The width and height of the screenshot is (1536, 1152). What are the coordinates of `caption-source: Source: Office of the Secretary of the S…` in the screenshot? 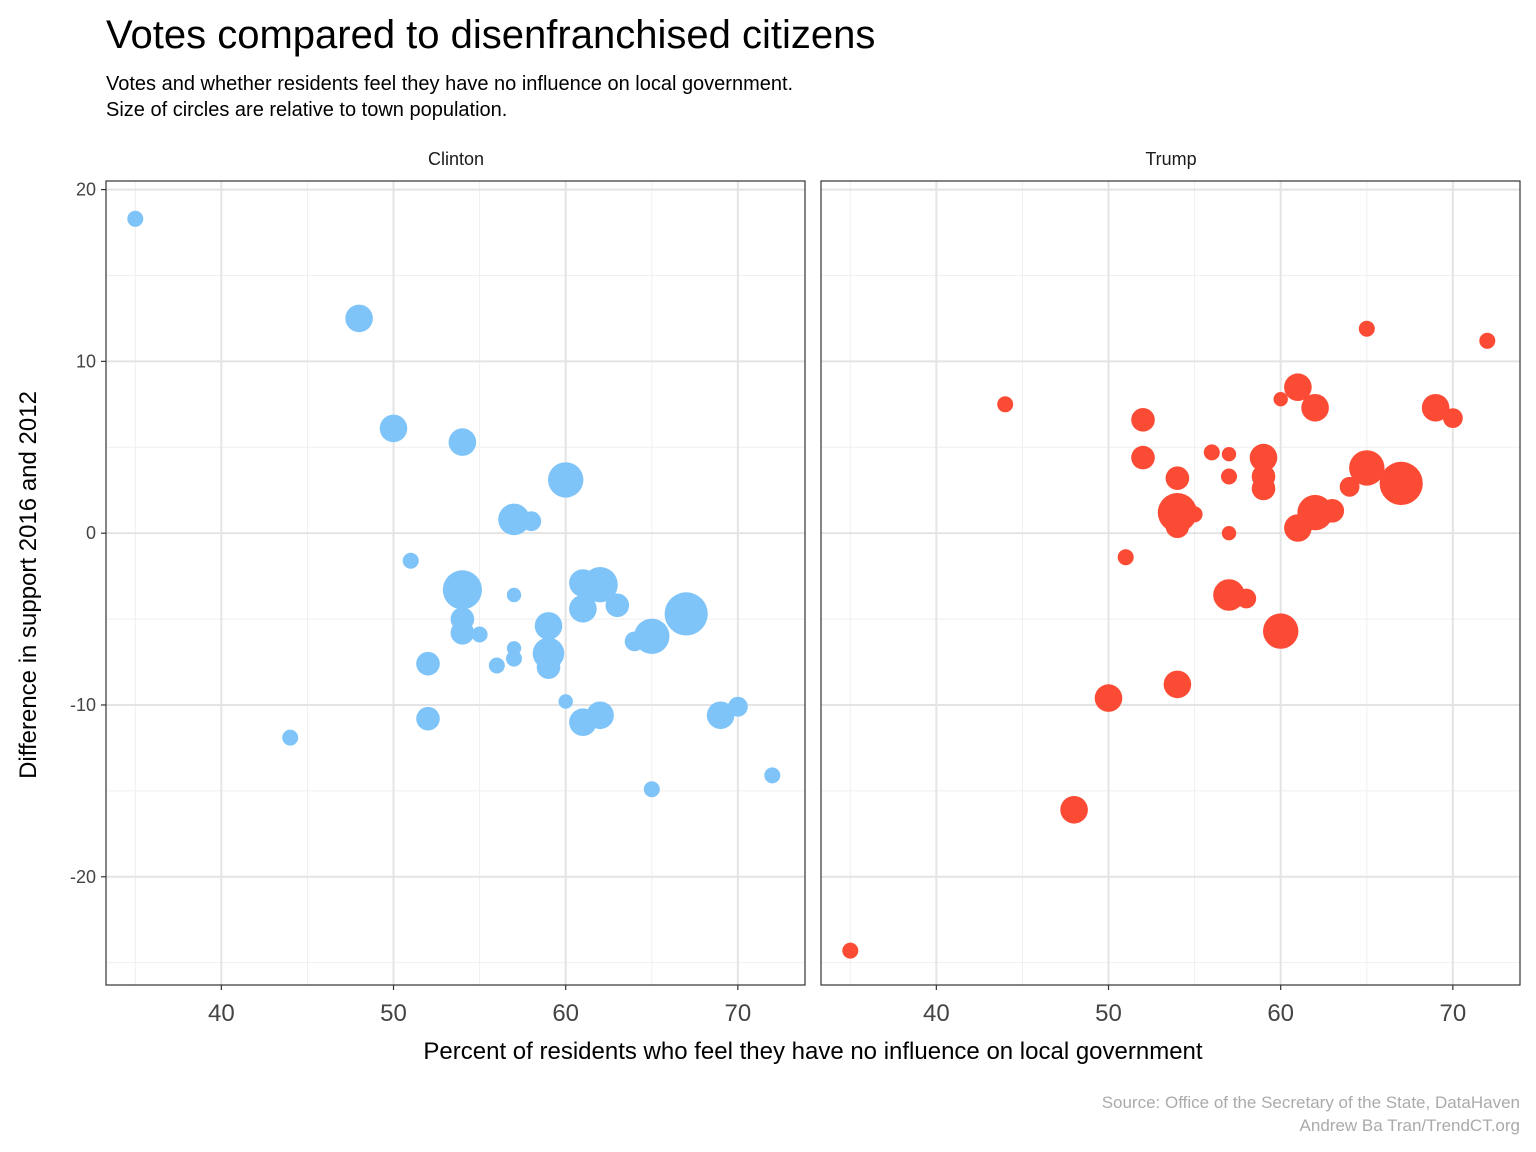 It's located at (1311, 1102).